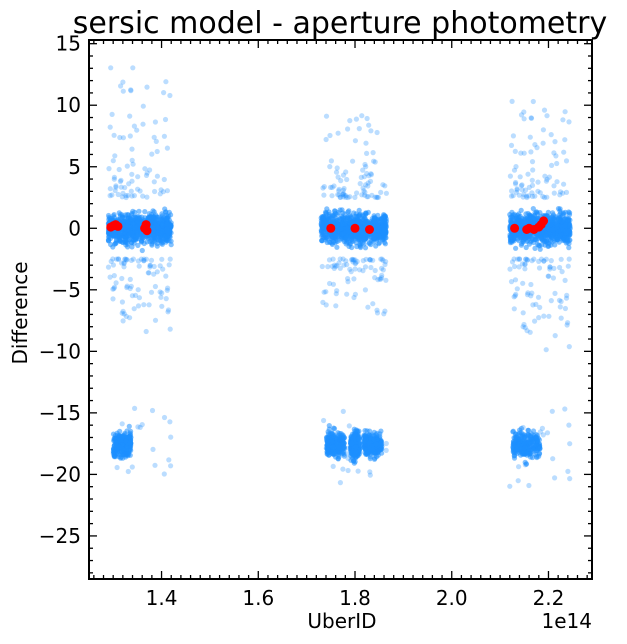 Image resolution: width=627 pixels, height=644 pixels. Describe the element at coordinates (68, 105) in the screenshot. I see `y-tick-label: 10` at that location.